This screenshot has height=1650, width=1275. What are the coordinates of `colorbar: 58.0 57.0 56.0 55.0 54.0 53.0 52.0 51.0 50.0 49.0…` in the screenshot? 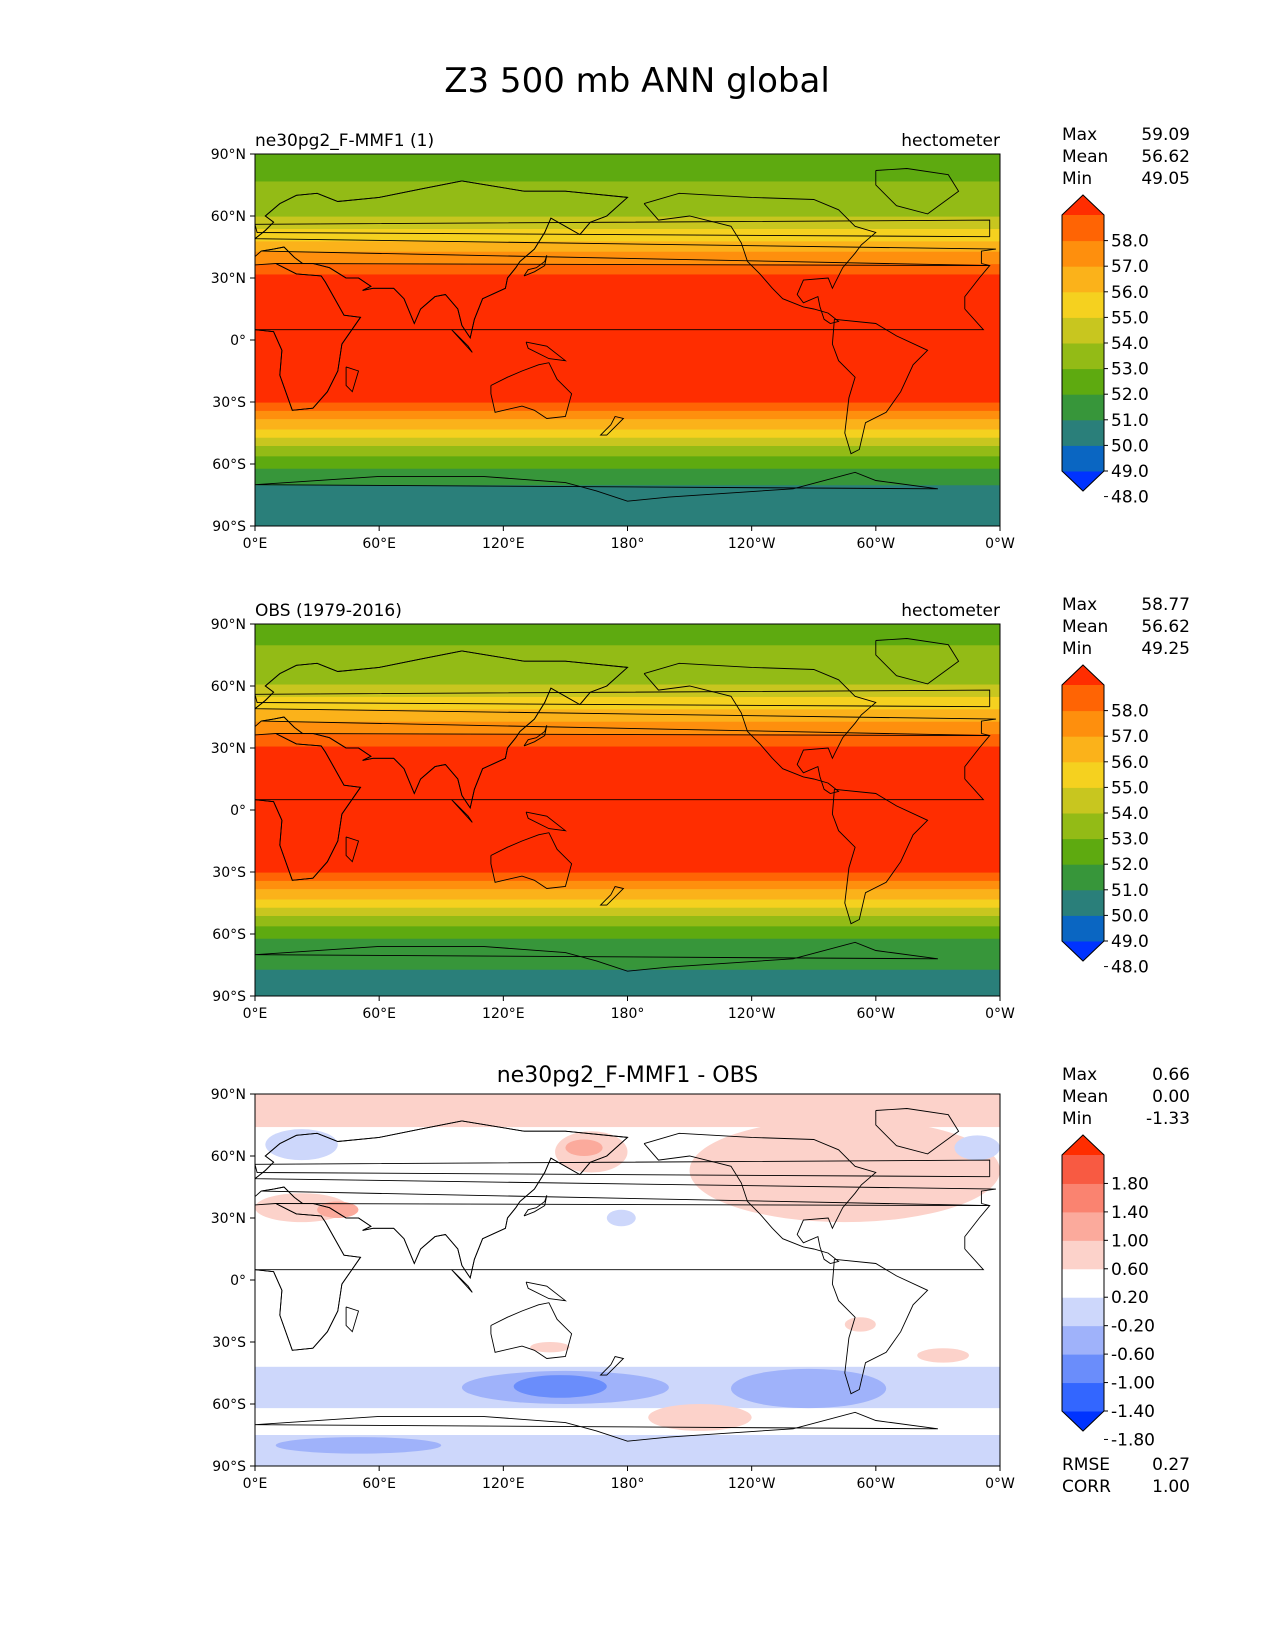 It's located at (1105, 351).